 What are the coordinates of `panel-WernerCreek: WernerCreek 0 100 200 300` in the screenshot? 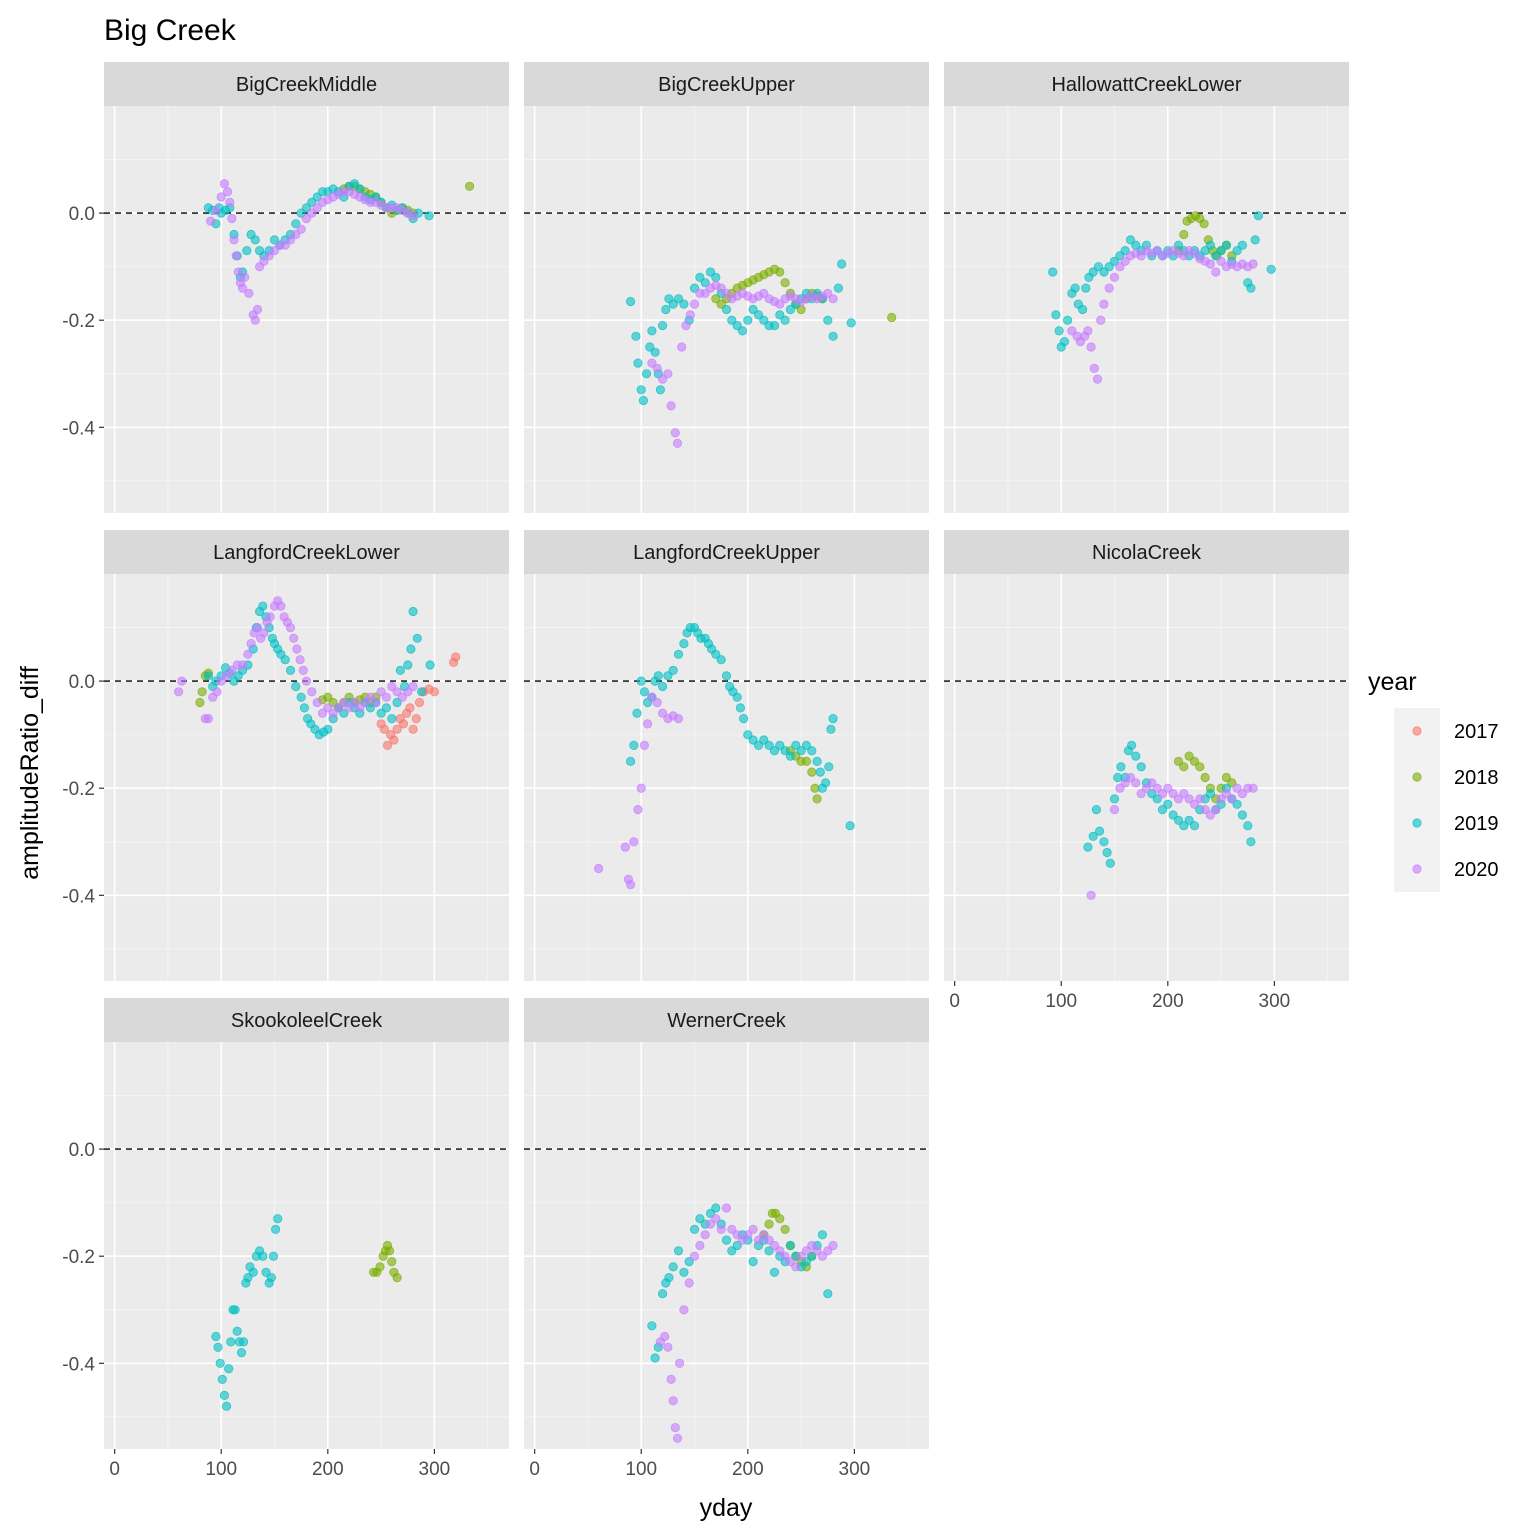 It's located at (726, 1239).